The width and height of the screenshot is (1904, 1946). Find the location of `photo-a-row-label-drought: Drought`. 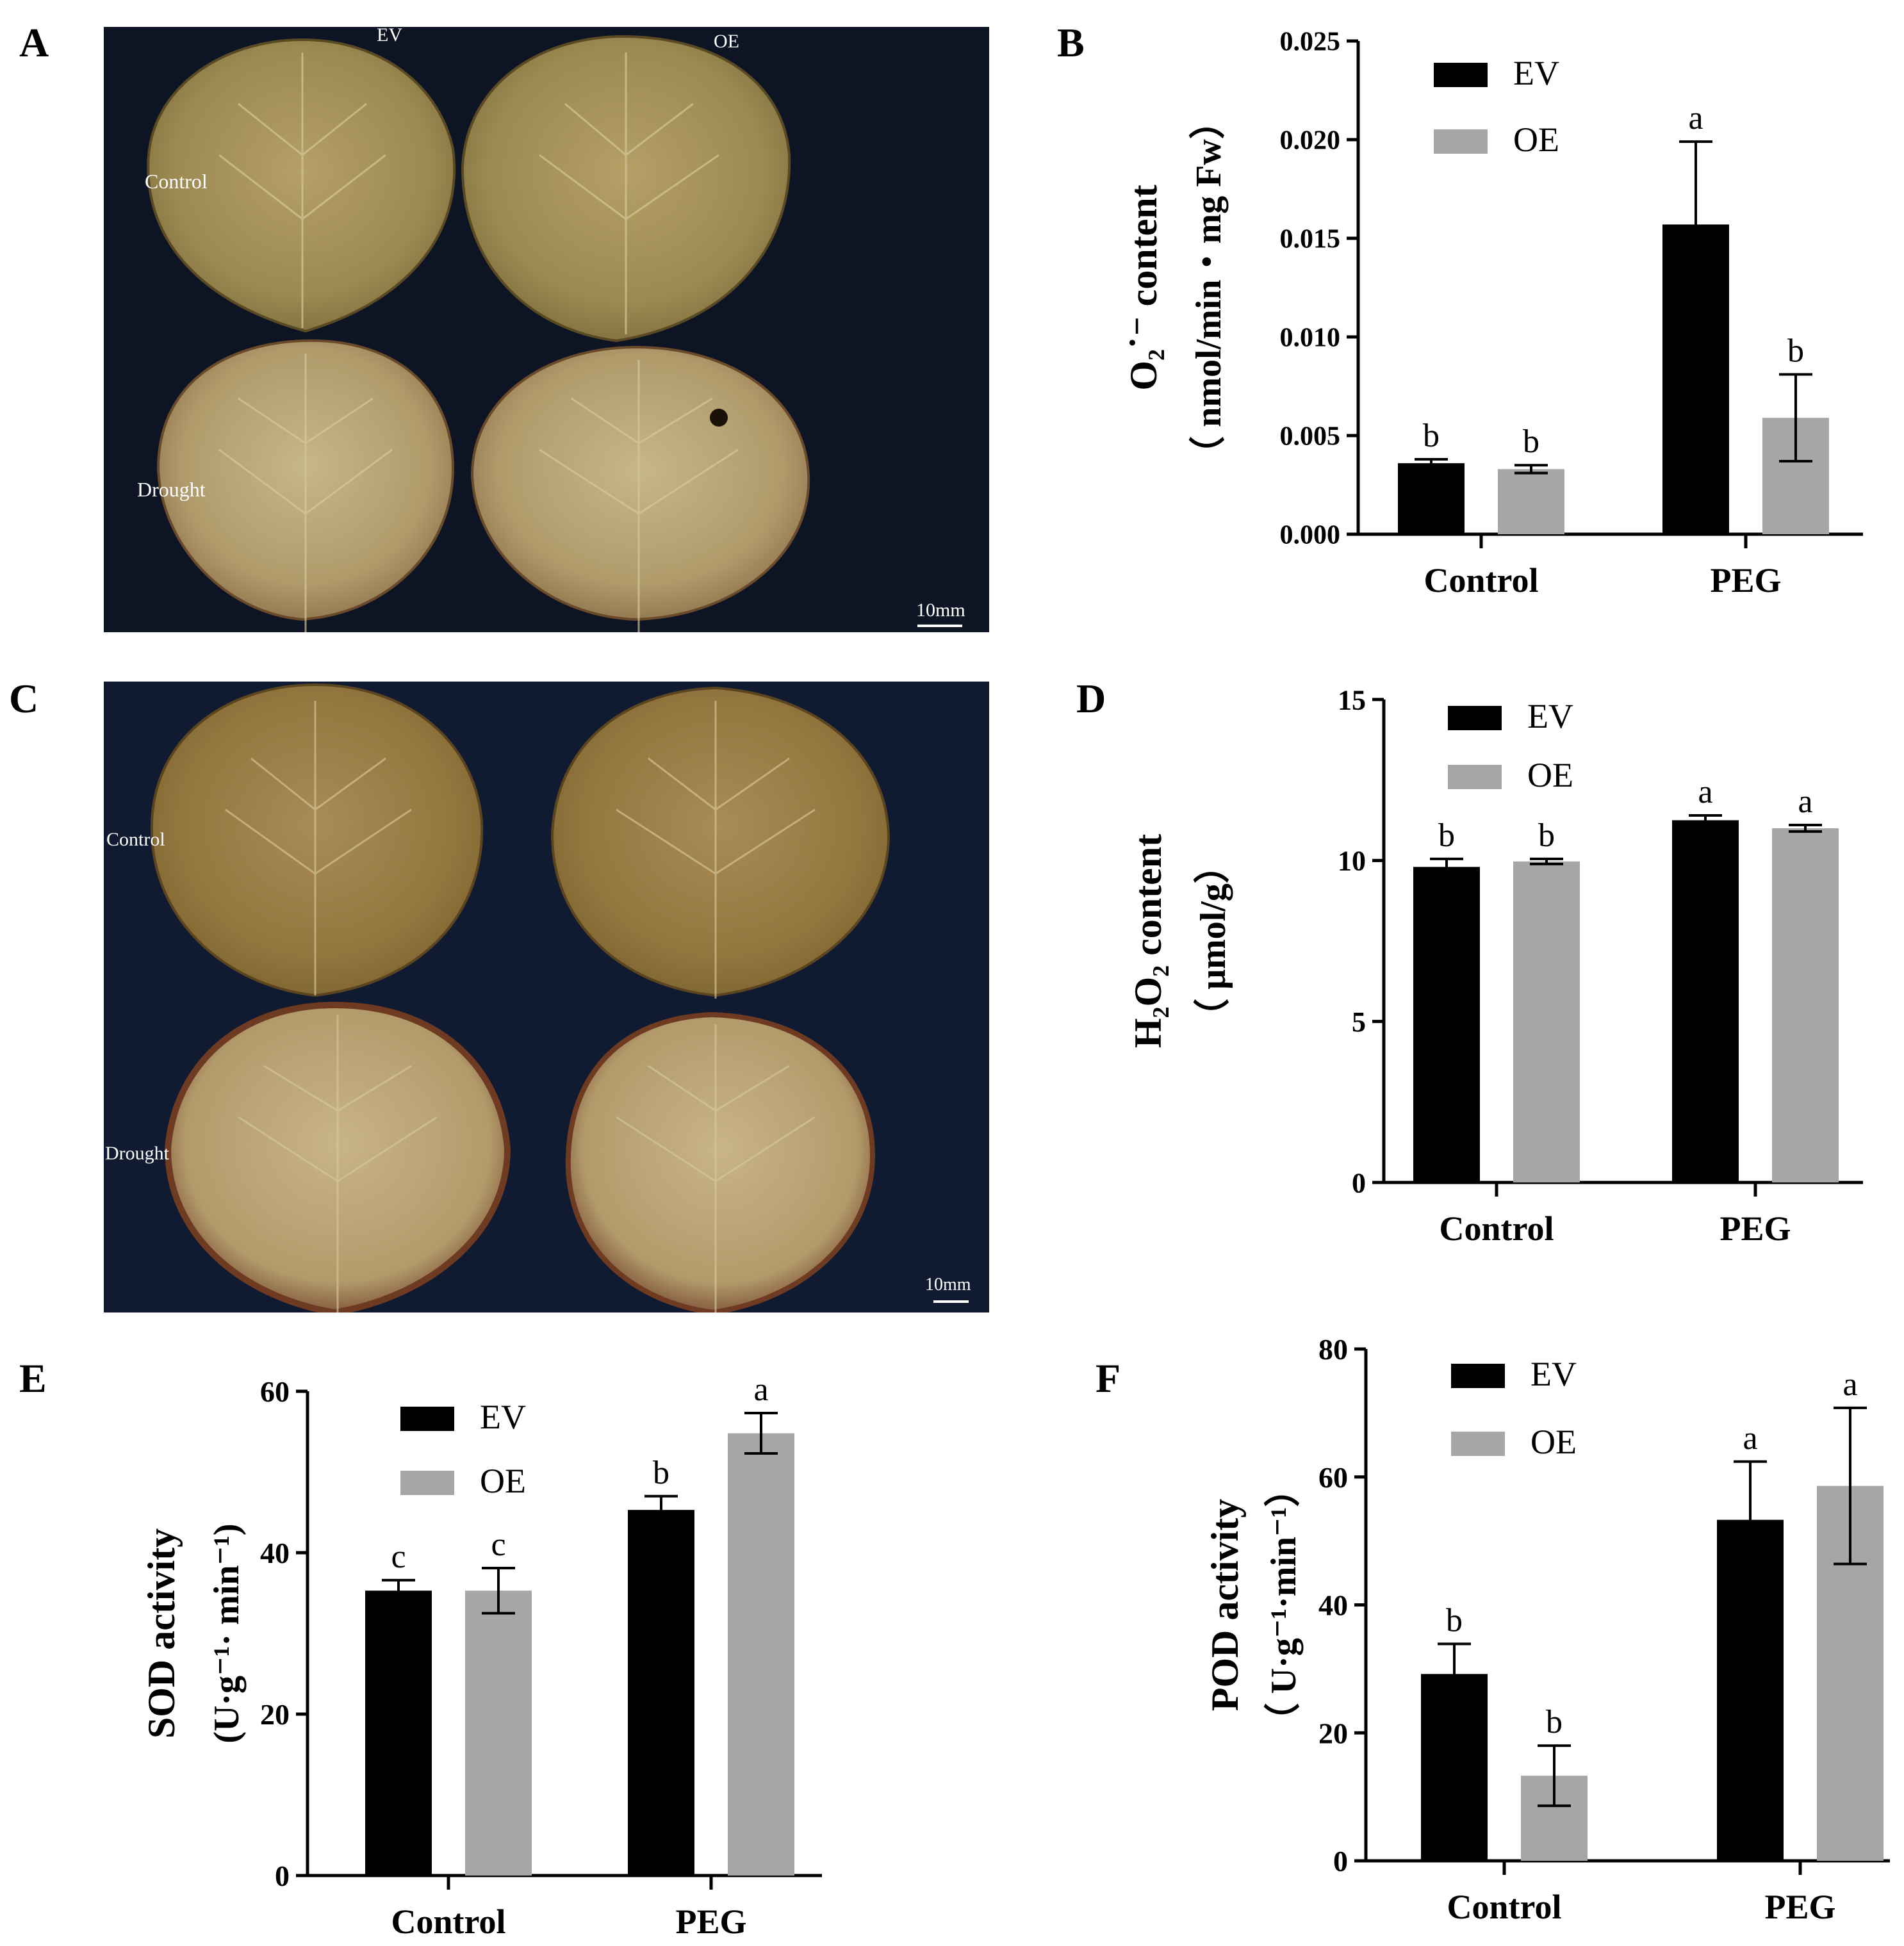

photo-a-row-label-drought: Drought is located at coordinates (171, 489).